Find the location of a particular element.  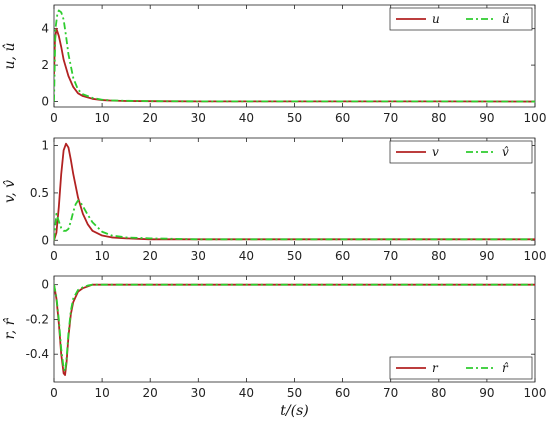

legend-label-2: û is located at coordinates (506, 19).